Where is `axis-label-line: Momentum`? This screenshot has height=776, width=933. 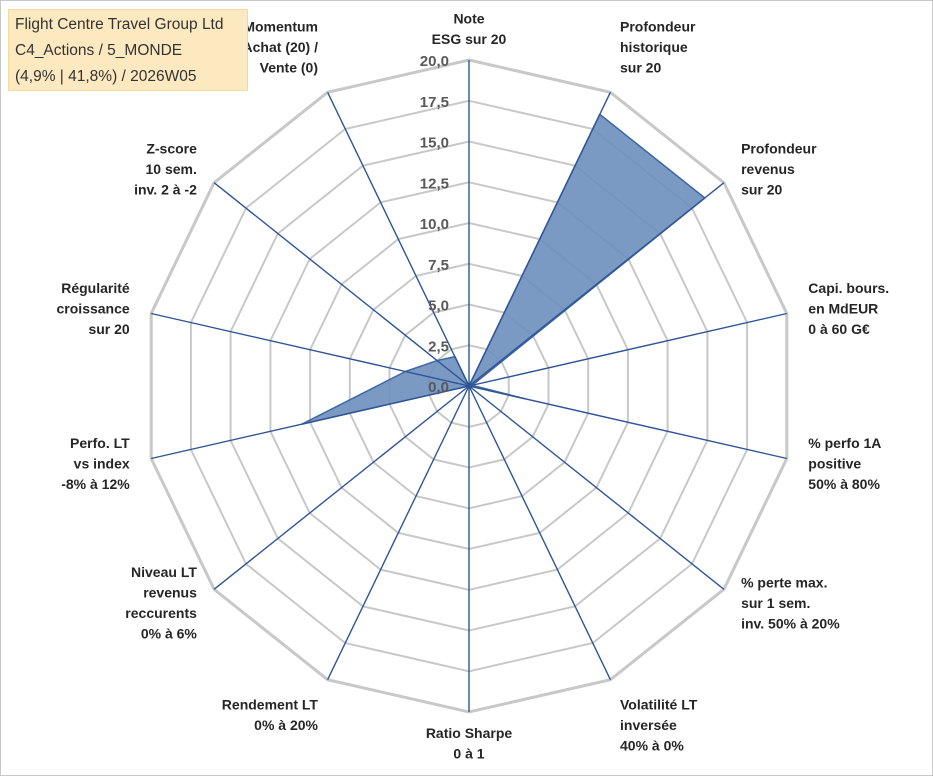 axis-label-line: Momentum is located at coordinates (280, 27).